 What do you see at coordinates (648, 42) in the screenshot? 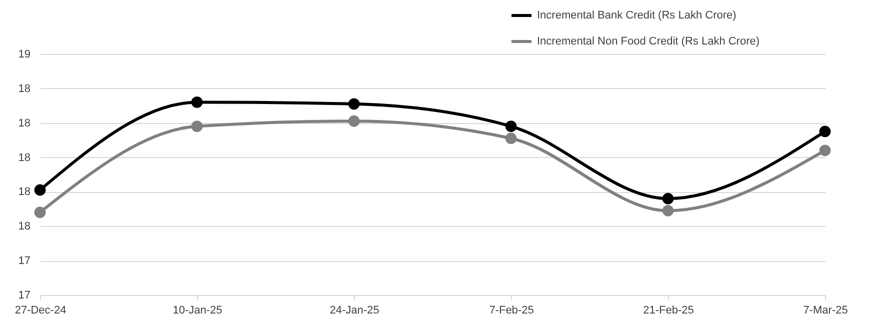
I see `legend-label: Incremental Non Food Credit (Rs Lakh Crore)` at bounding box center [648, 42].